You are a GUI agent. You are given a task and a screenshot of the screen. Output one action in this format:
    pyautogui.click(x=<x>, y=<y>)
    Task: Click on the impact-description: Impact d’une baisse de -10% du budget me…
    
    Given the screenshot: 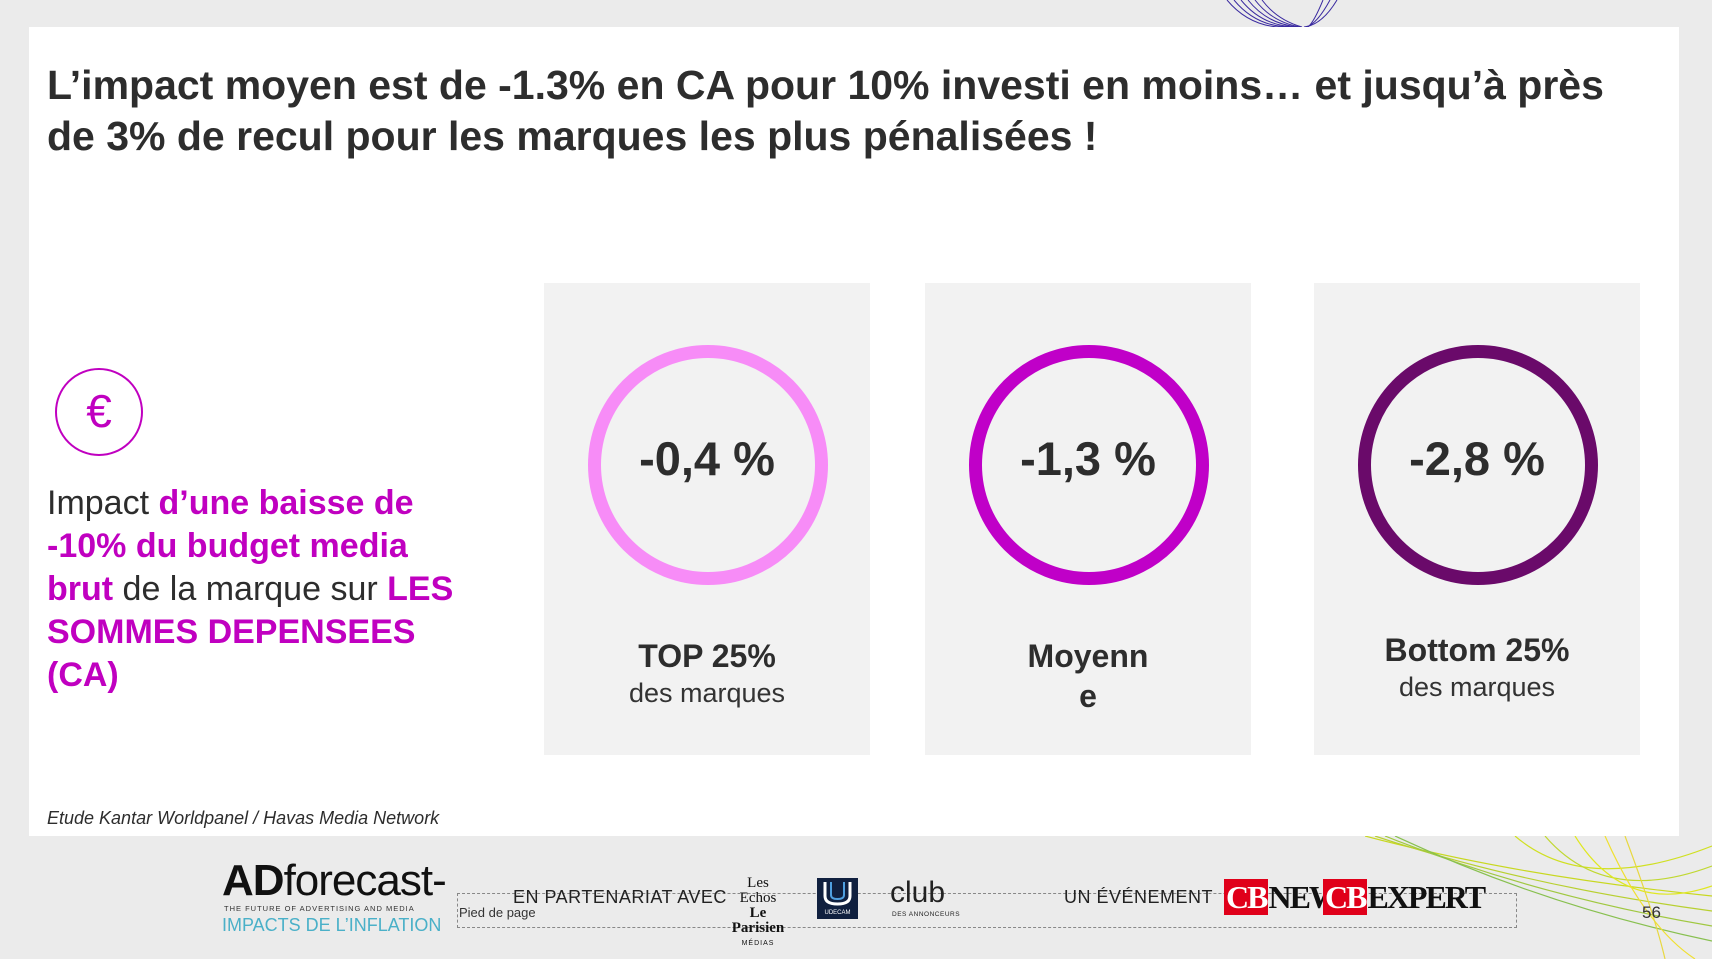 What is the action you would take?
    pyautogui.click(x=252, y=589)
    